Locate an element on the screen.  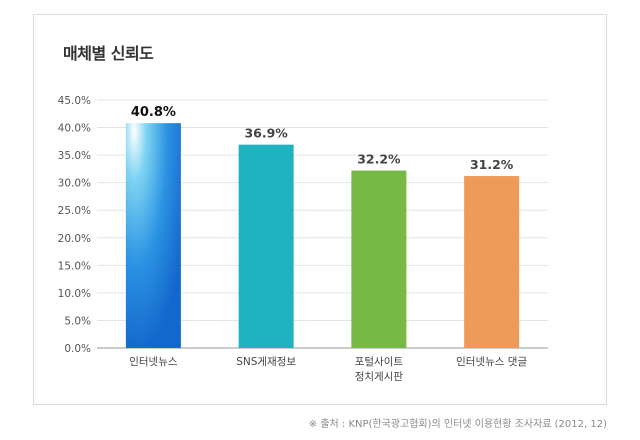
chart-title: 매체별 신뢰도 is located at coordinates (108, 53).